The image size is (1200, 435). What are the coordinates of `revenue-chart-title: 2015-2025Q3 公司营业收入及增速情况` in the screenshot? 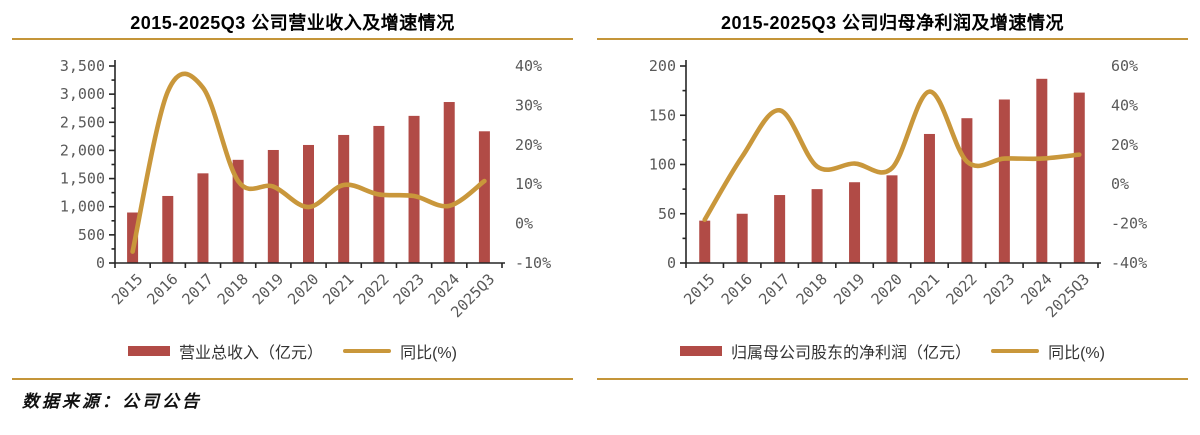 It's located at (292, 20).